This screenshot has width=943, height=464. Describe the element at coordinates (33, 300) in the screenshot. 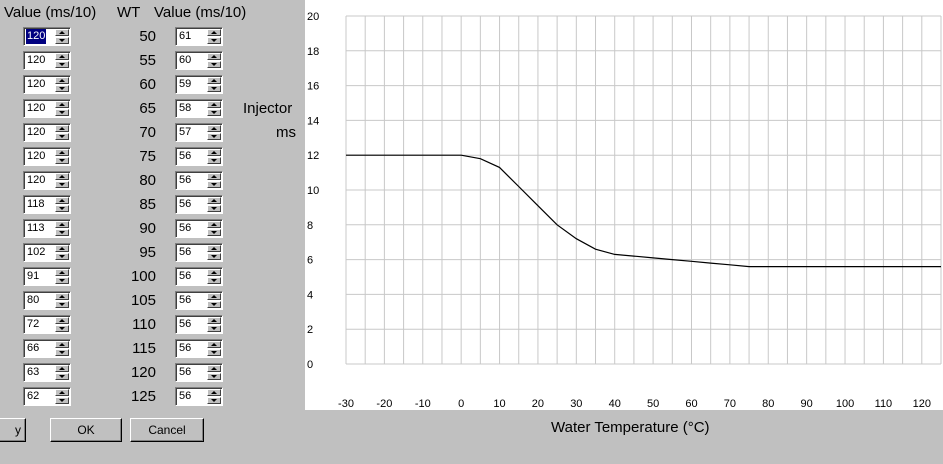

I see `left-value-text: 80` at that location.